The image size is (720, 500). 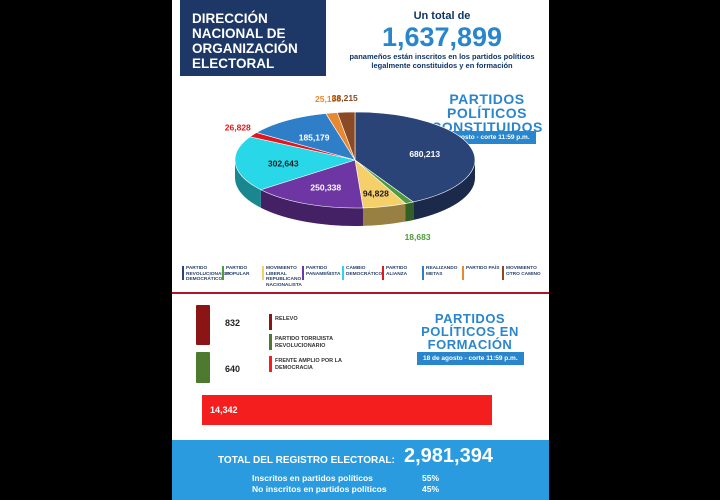 What do you see at coordinates (319, 489) in the screenshot?
I see `not-enrolled-label: No inscritos en partidos políticos` at bounding box center [319, 489].